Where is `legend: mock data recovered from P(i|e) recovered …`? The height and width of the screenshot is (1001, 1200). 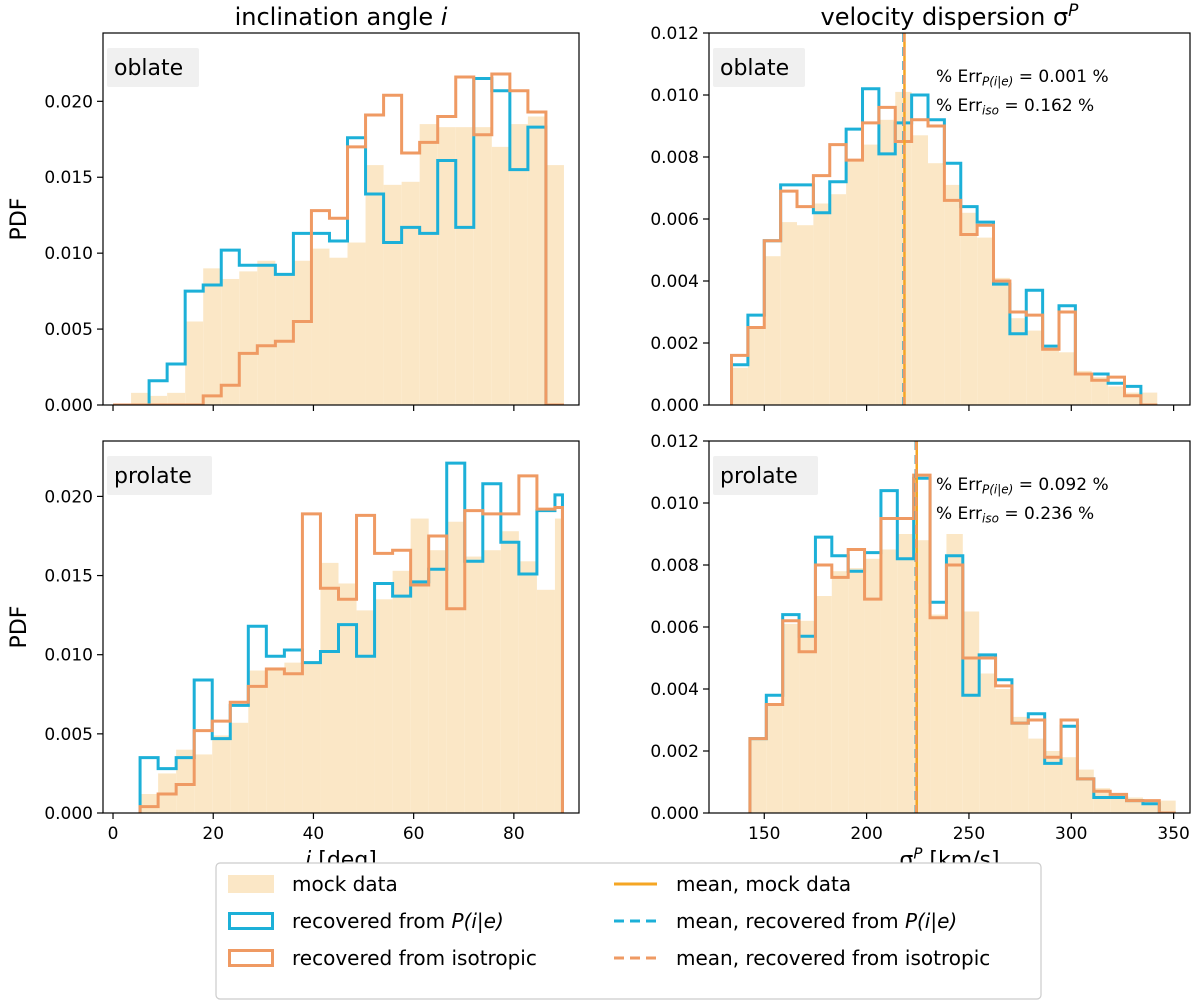 legend: mock data recovered from P(i|e) recovered … is located at coordinates (628, 931).